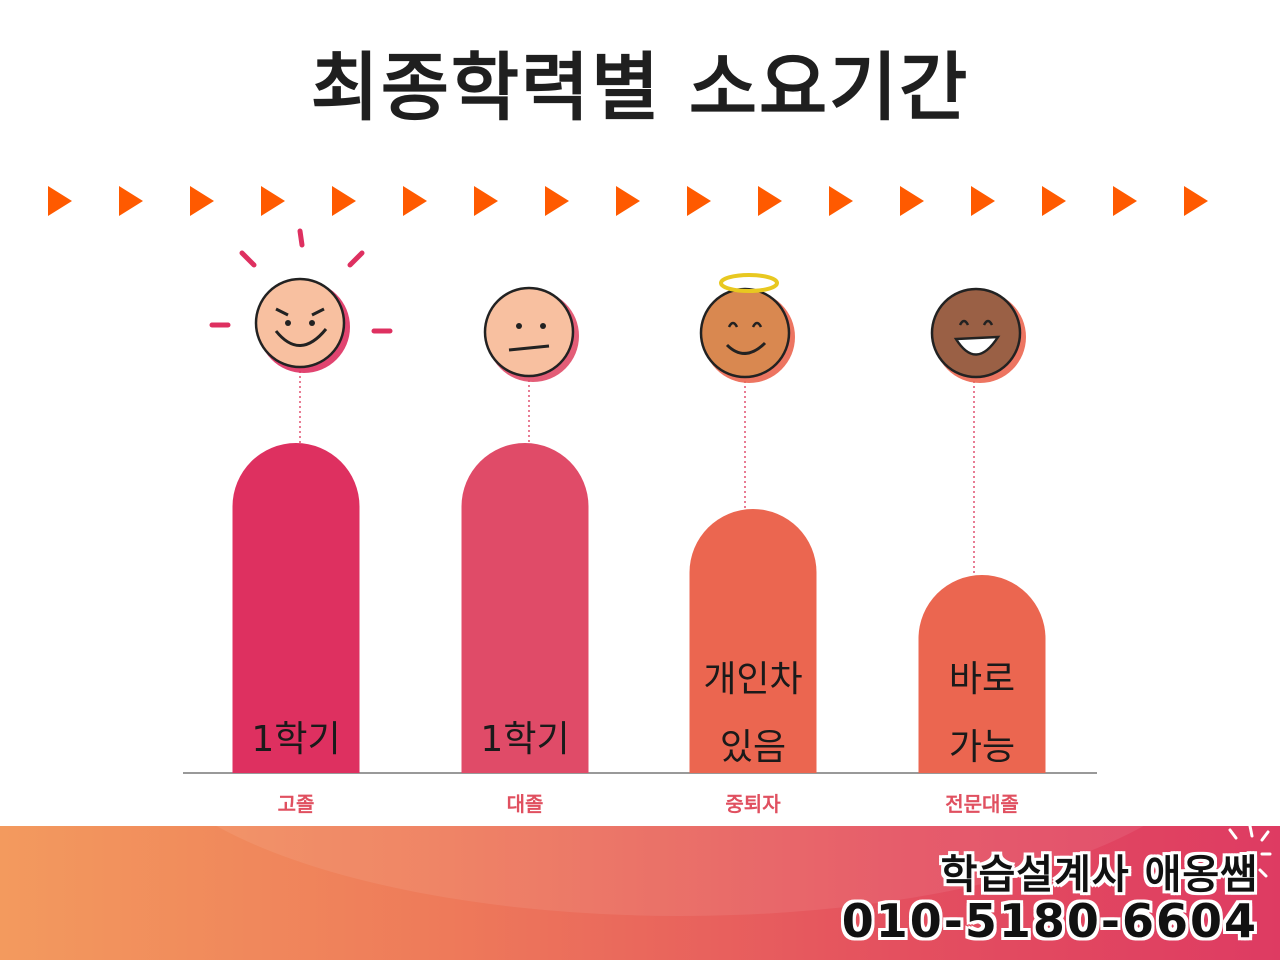 Image resolution: width=1280 pixels, height=960 pixels. I want to click on bar-label: 바로, so click(982, 679).